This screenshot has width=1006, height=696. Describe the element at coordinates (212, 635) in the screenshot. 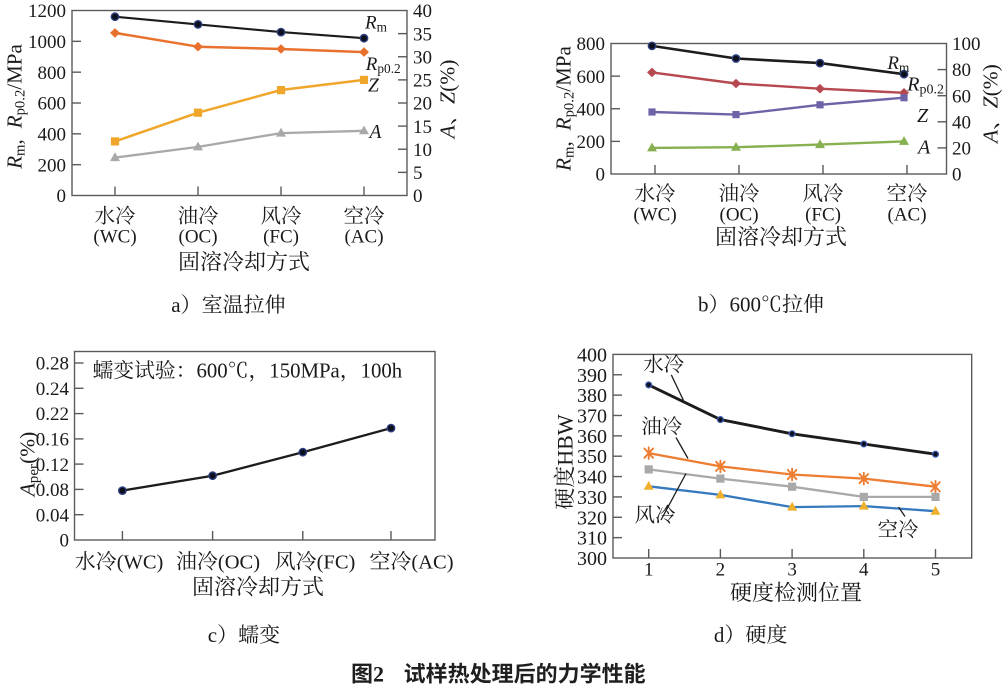

I see `svg-text: c` at that location.